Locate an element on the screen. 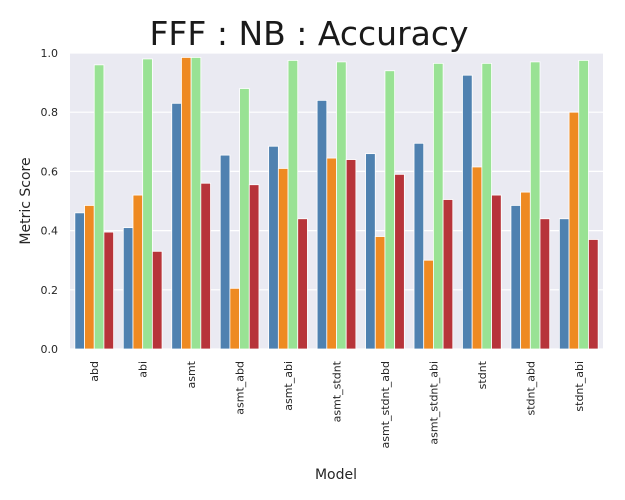 This screenshot has height=500, width=625. x-tick-label: stdnt_abd is located at coordinates (530, 388).